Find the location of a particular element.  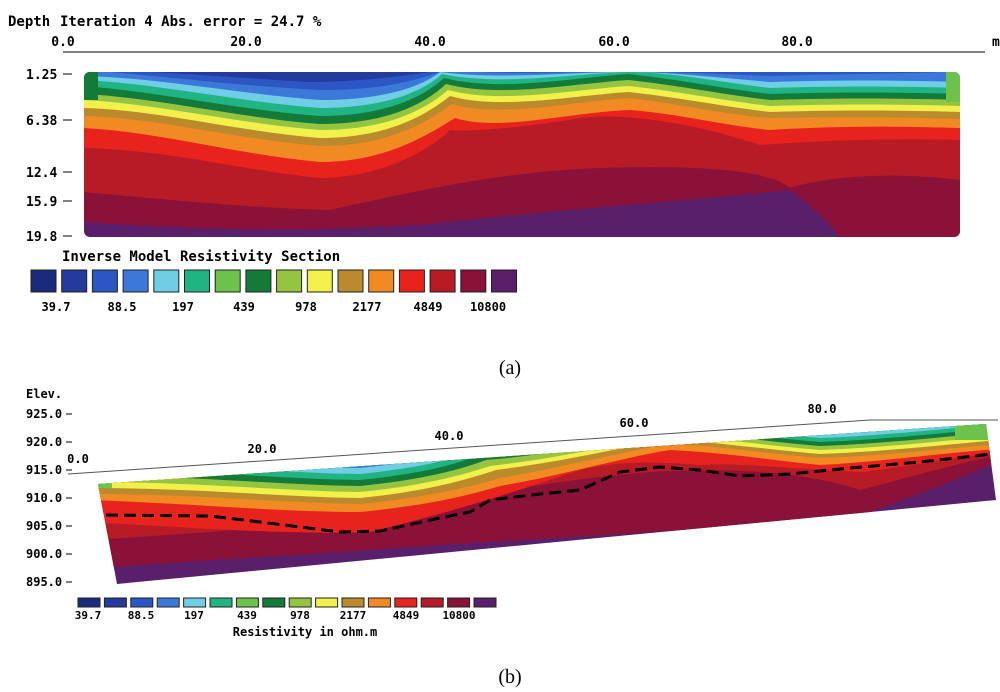

elev-axis-title: Elev. is located at coordinates (44, 394).